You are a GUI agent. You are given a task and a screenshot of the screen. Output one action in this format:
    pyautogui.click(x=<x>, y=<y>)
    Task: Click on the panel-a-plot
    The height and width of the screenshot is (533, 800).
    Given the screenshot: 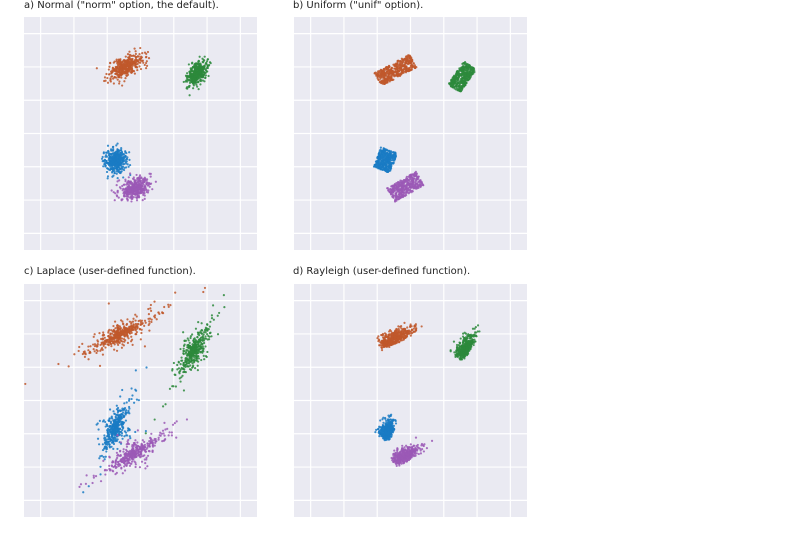 What is the action you would take?
    pyautogui.click(x=140, y=133)
    